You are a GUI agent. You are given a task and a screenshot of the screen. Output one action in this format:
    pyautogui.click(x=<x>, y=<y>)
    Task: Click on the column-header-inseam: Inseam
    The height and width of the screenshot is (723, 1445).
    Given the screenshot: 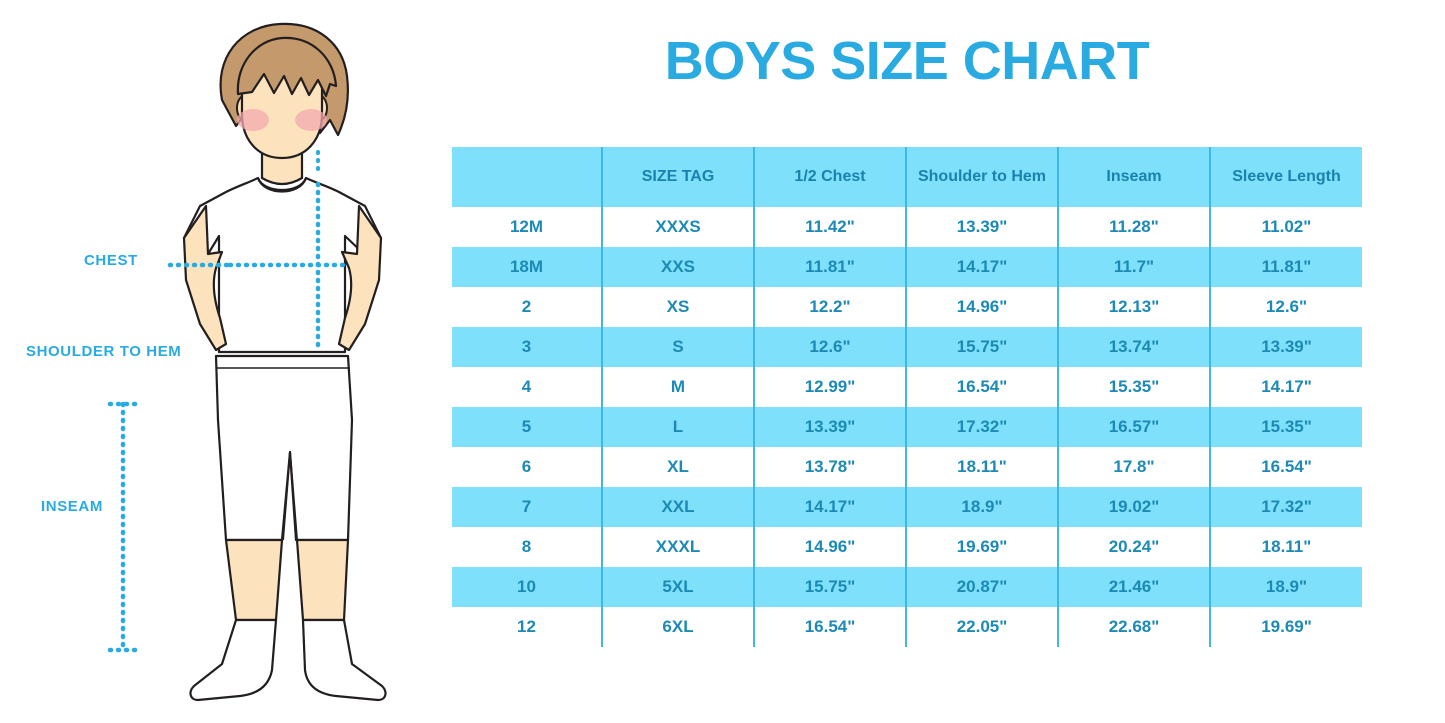 What is the action you would take?
    pyautogui.click(x=1134, y=177)
    